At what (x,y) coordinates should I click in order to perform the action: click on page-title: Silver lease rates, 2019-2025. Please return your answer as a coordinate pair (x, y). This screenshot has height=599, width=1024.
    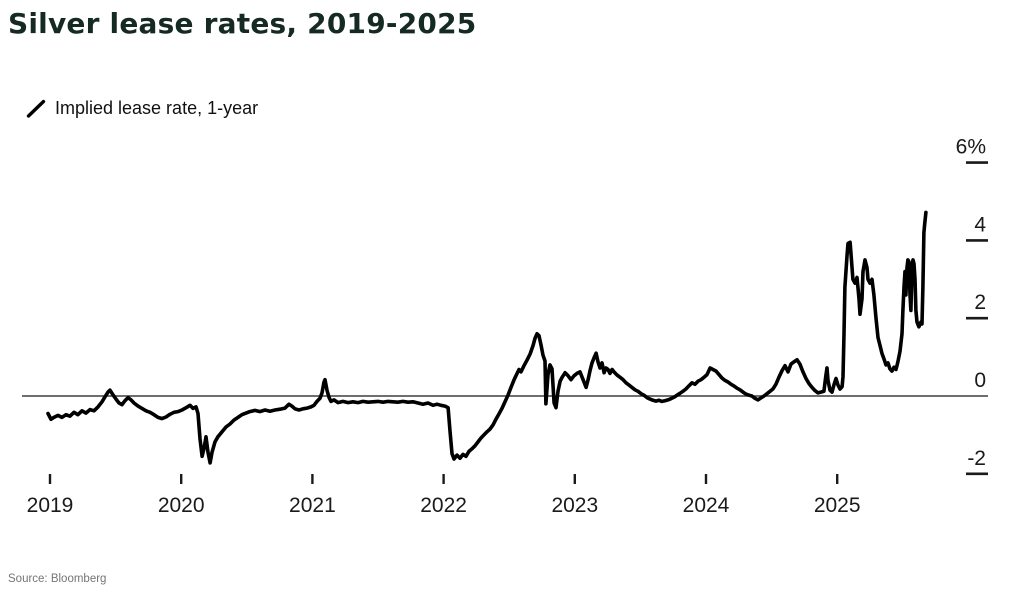
    Looking at the image, I should click on (242, 23).